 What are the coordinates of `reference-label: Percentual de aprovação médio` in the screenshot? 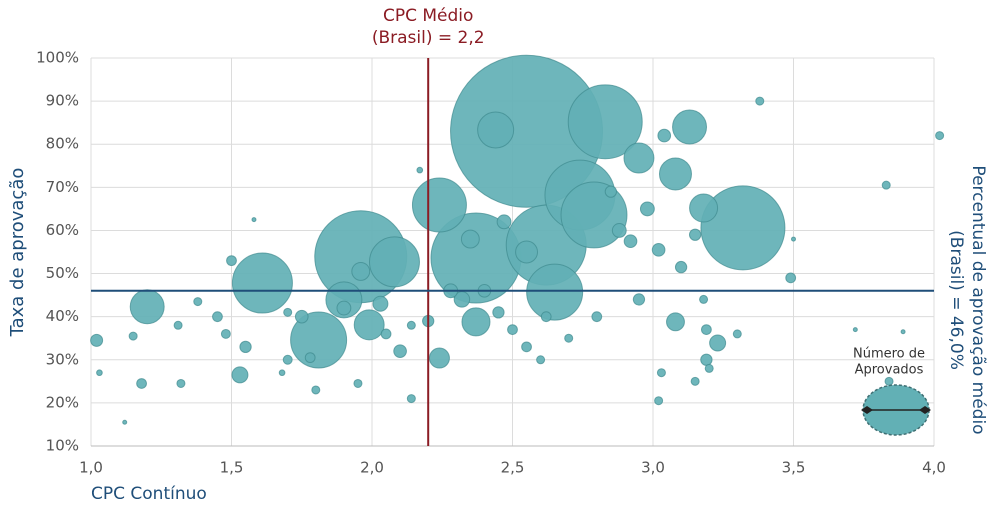 It's located at (978, 299).